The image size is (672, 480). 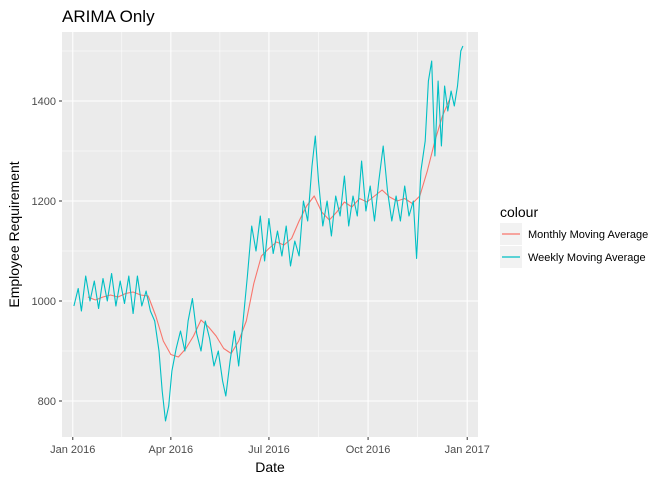 What do you see at coordinates (47, 252) in the screenshot?
I see `y-axis: 800 1000 1200 1400` at bounding box center [47, 252].